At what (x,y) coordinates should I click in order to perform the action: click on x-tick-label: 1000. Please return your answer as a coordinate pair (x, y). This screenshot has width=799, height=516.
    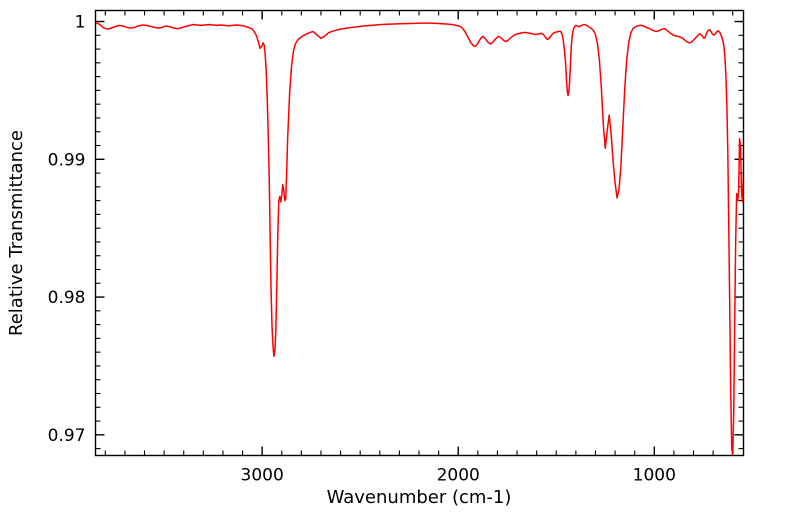
    Looking at the image, I should click on (654, 476).